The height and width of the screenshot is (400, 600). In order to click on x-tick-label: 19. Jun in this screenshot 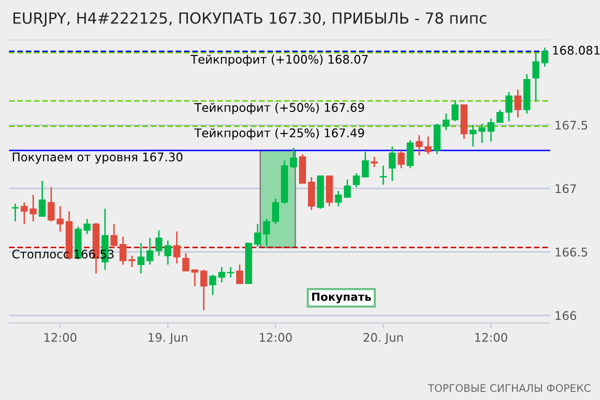, I will do `click(168, 338)`.